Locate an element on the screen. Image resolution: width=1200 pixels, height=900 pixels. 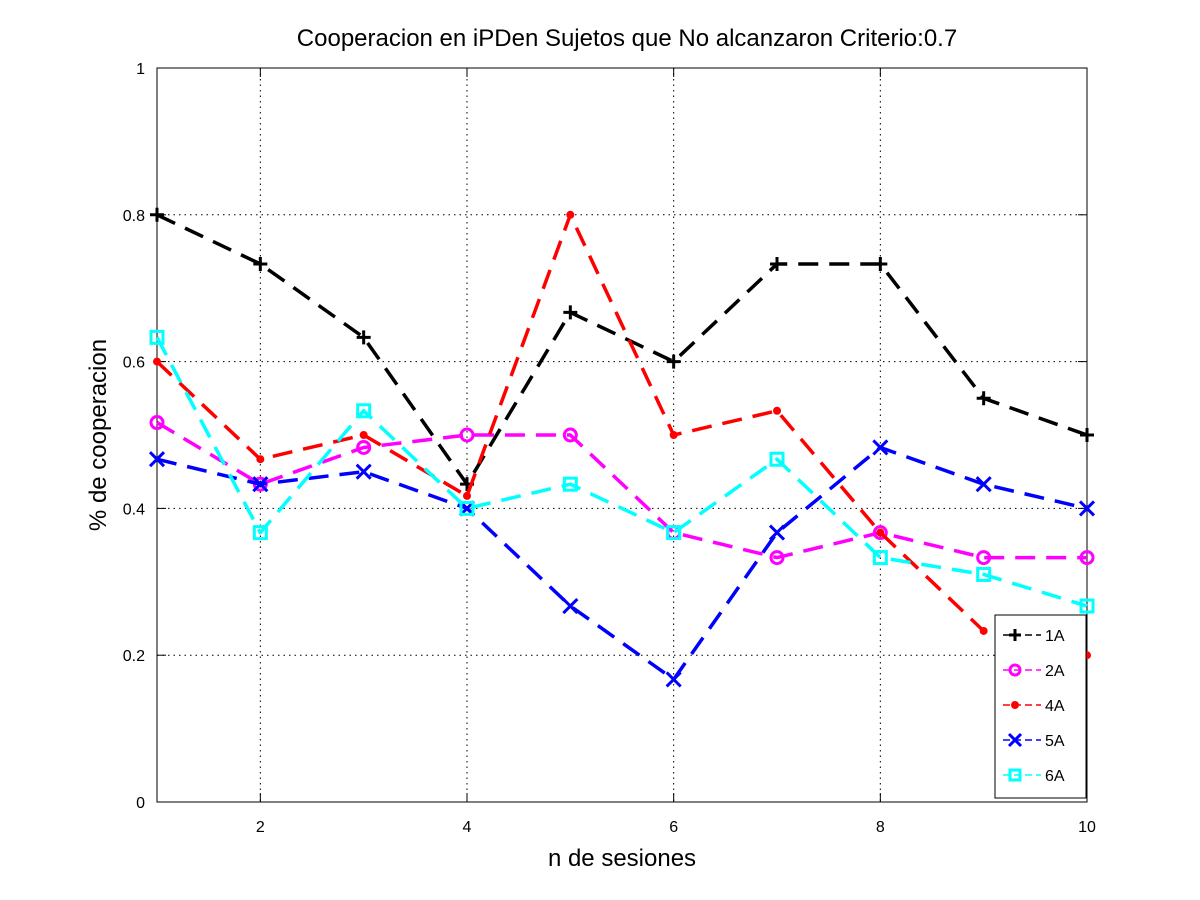
legend-label: 6A is located at coordinates (1055, 776).